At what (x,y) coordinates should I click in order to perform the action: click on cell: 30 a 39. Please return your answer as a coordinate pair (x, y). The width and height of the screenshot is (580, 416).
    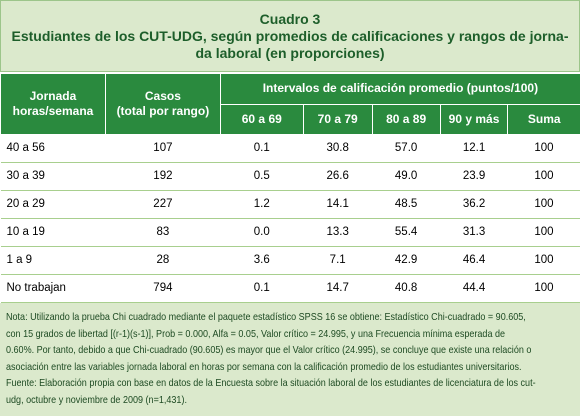
    Looking at the image, I should click on (53, 176).